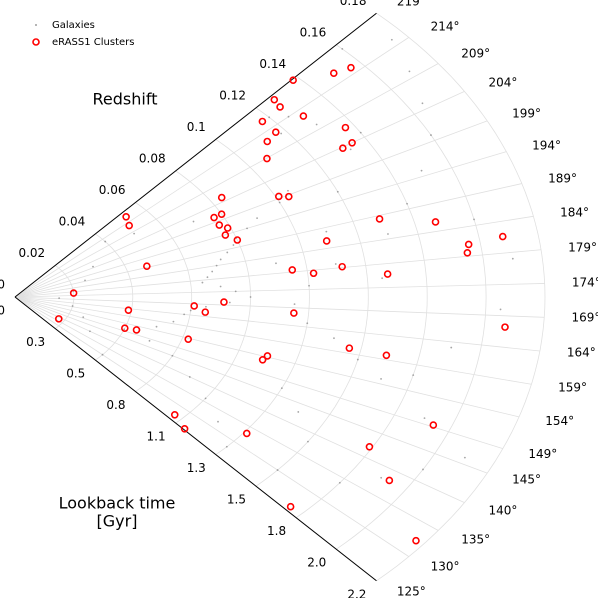  What do you see at coordinates (31, 253) in the screenshot?
I see `r-tick-label: 0.02` at bounding box center [31, 253].